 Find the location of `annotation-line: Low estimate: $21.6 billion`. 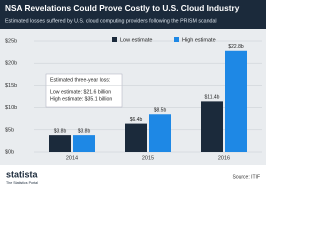

annotation-line: Low estimate: $21.6 billion is located at coordinates (80, 92).